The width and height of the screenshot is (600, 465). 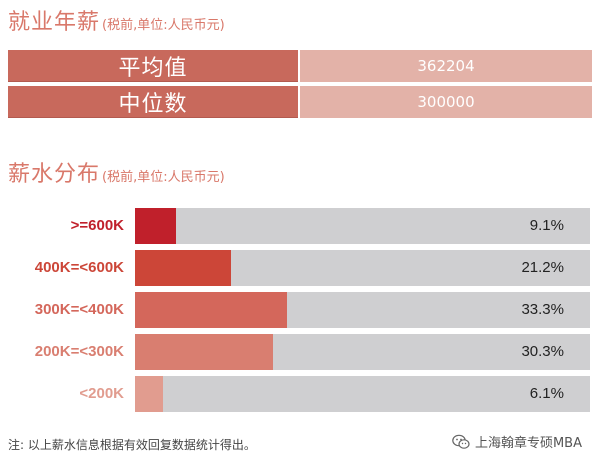 What do you see at coordinates (54, 22) in the screenshot?
I see `salary-title-text: 就业年薪` at bounding box center [54, 22].